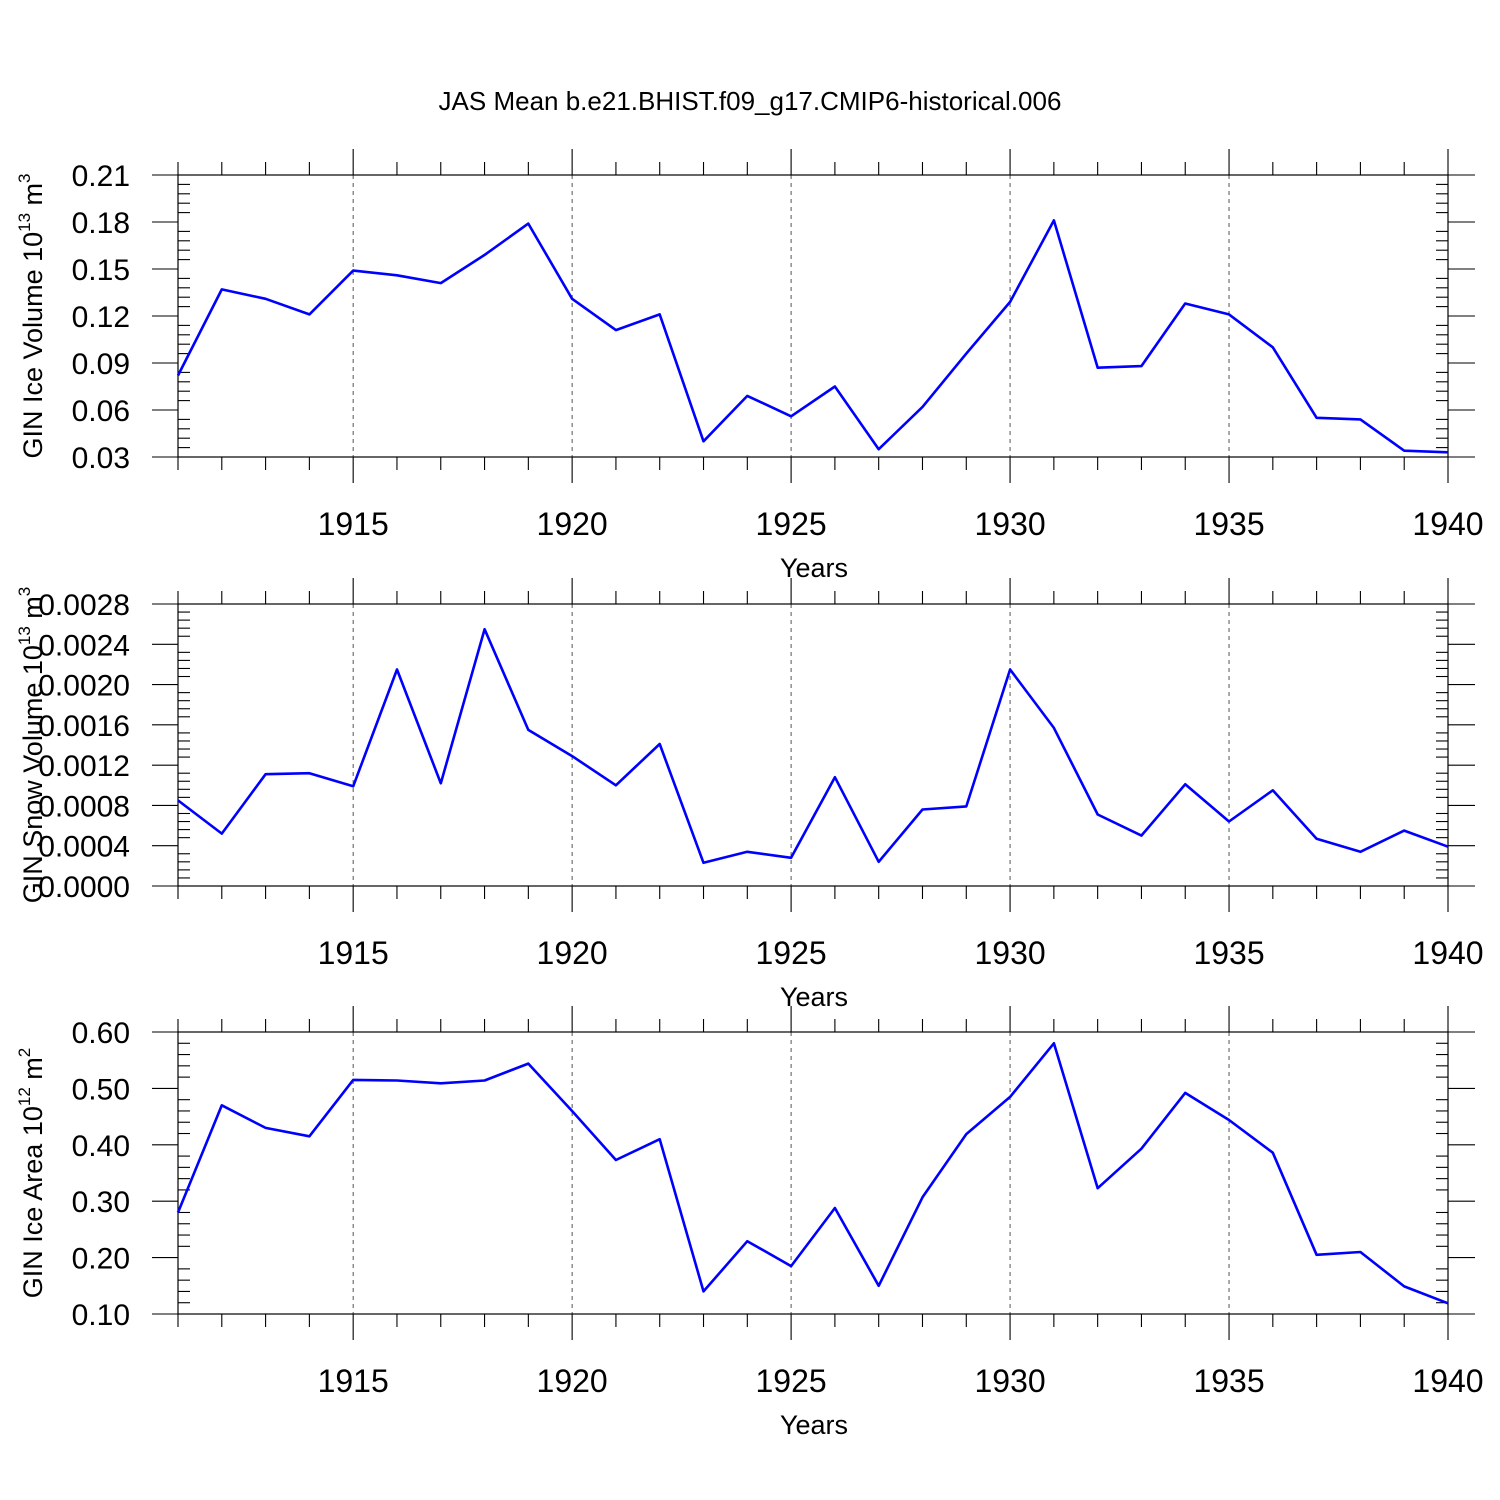  What do you see at coordinates (31, 315) in the screenshot?
I see `y-axis-label: GIN Ice Volume 1013 m3` at bounding box center [31, 315].